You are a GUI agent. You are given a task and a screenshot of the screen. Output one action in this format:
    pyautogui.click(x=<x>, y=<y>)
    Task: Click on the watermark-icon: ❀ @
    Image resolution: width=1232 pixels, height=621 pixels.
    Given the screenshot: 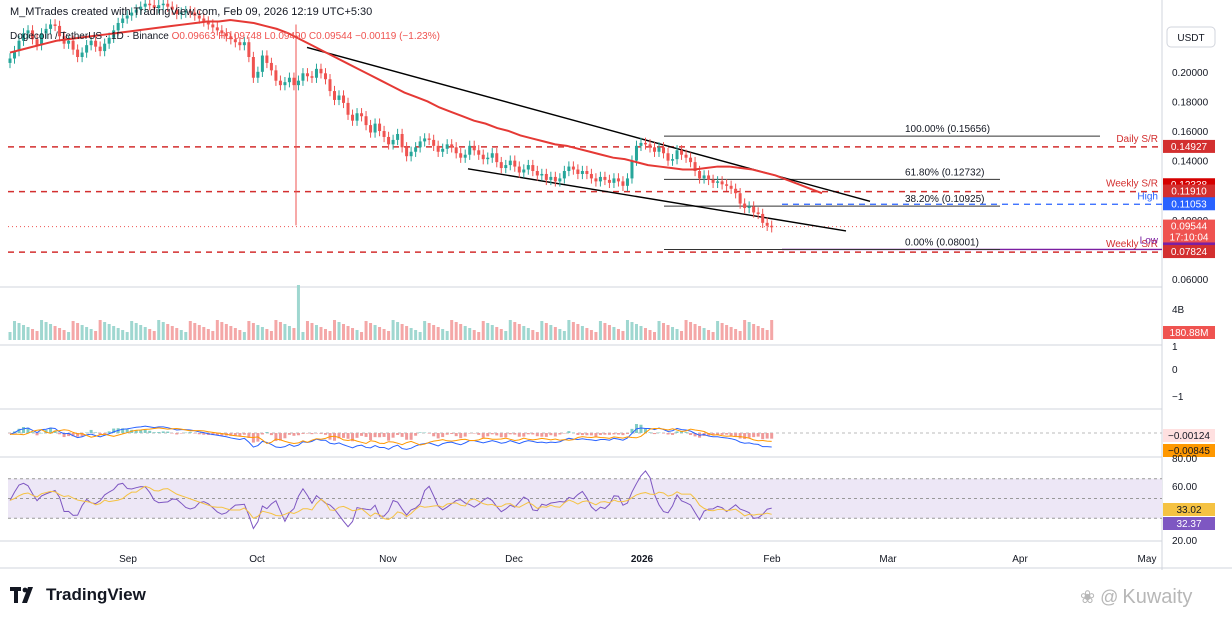 What is the action you would take?
    pyautogui.click(x=1099, y=597)
    